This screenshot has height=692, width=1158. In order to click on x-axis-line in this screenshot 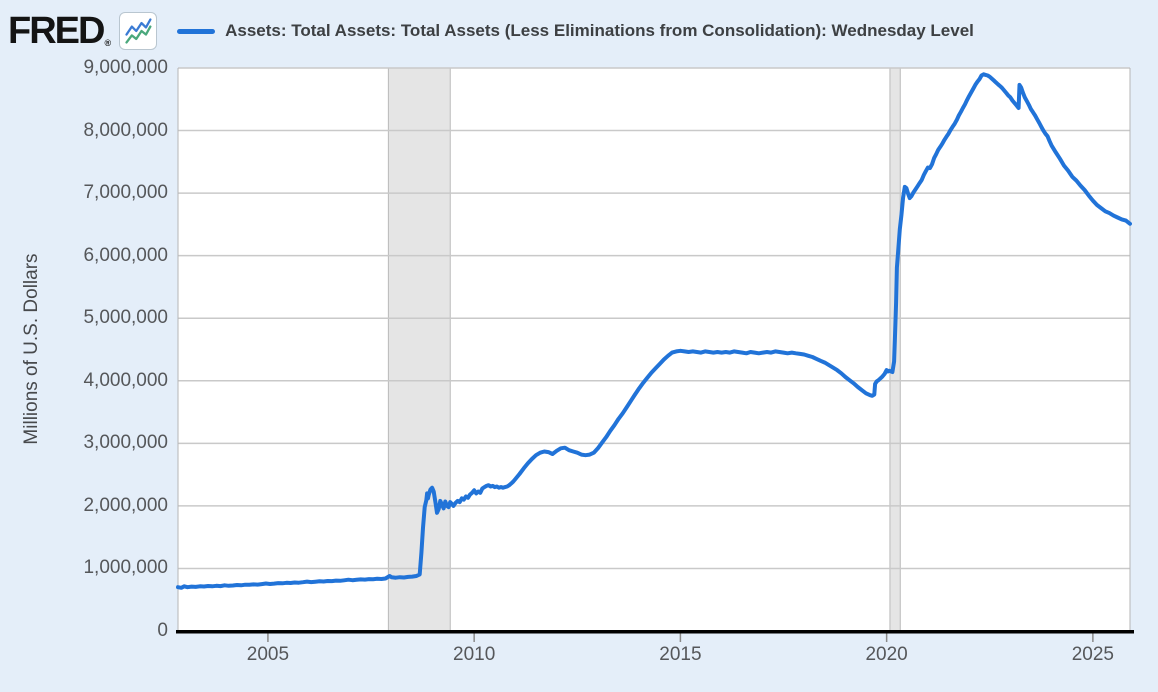, I will do `click(655, 632)`.